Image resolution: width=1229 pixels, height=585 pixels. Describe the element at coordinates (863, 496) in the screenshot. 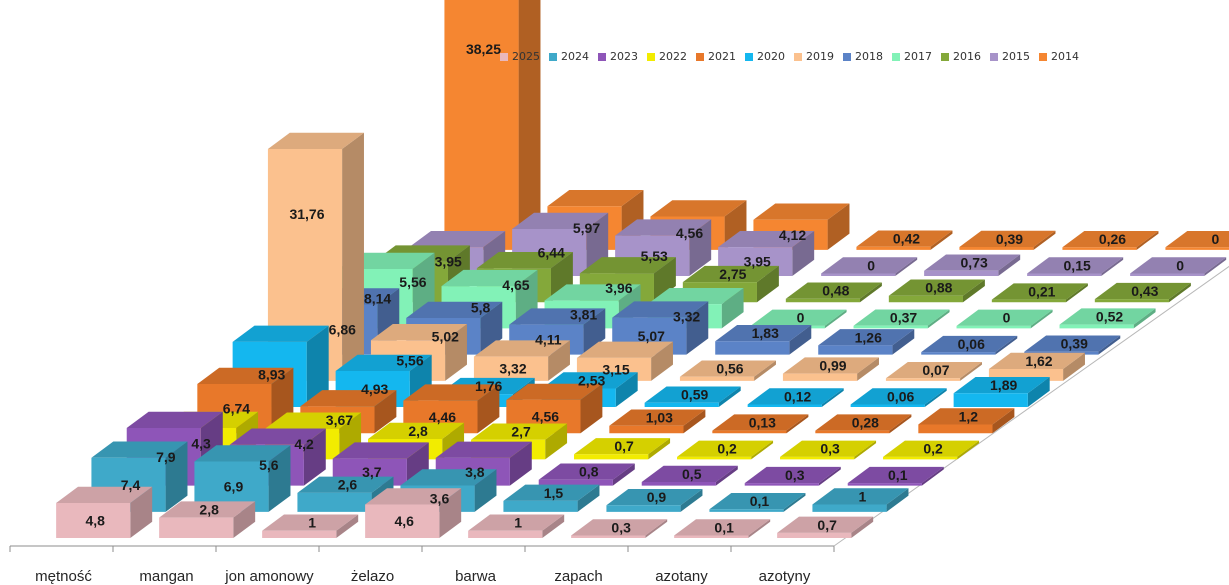

I see `data-label: 1` at that location.